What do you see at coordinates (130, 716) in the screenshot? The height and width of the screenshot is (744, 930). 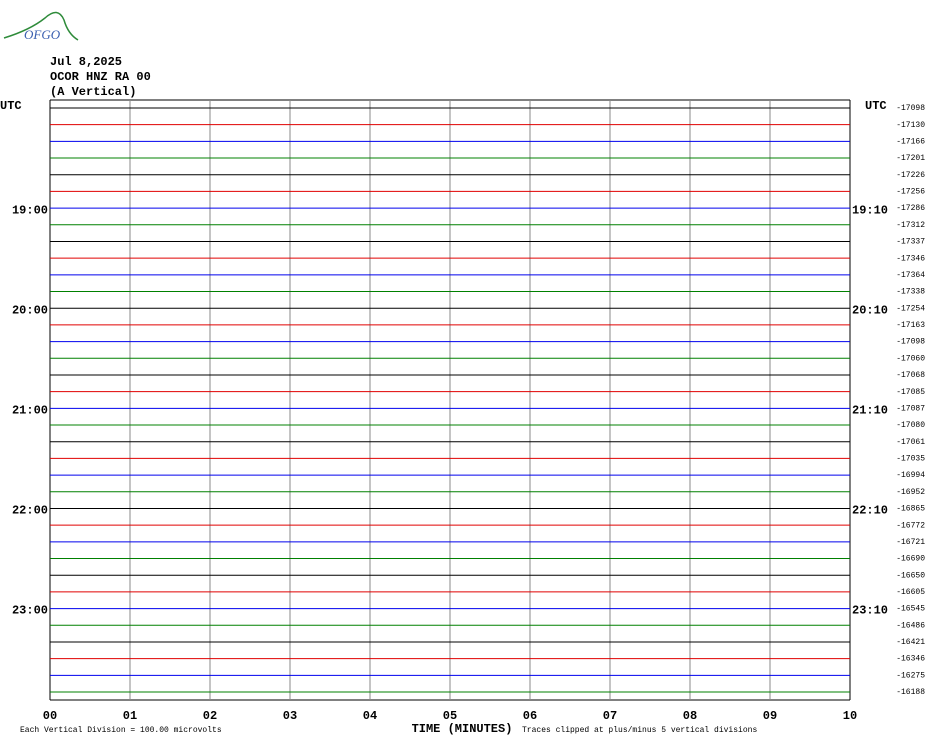 I see `x-tick-label: 01` at bounding box center [130, 716].